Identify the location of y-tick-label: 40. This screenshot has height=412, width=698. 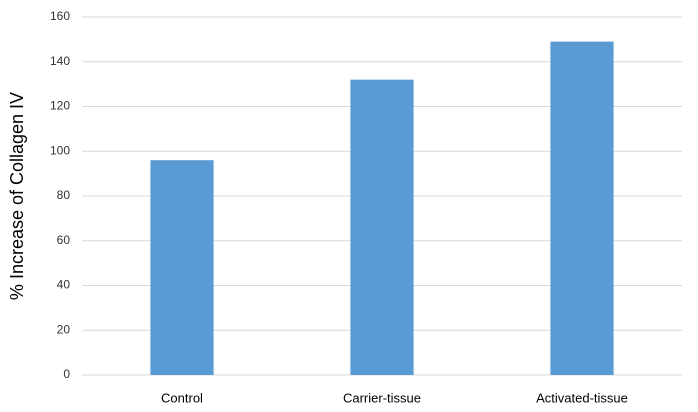
(64, 285).